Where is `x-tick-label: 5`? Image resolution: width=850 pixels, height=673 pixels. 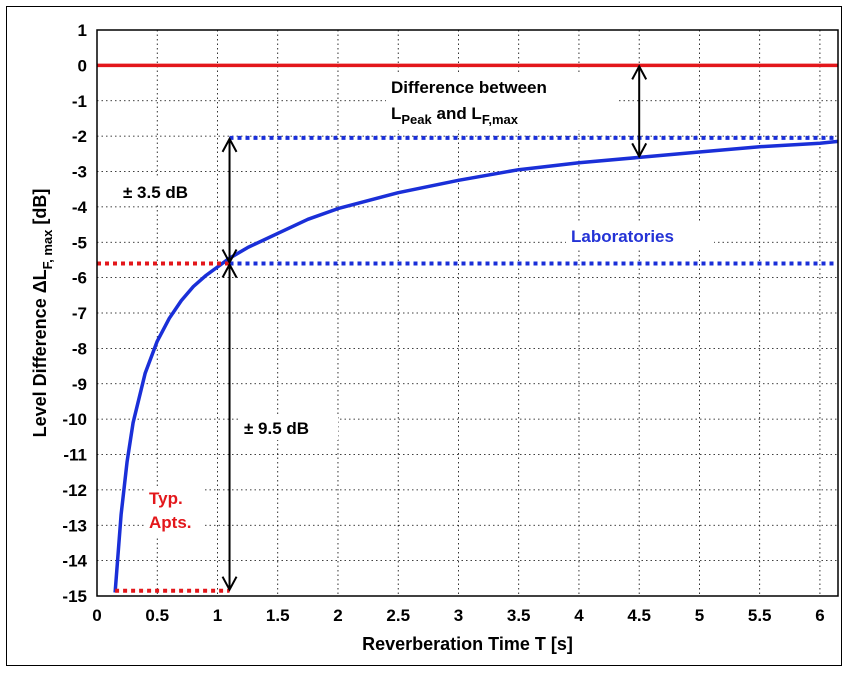
x-tick-label: 5 is located at coordinates (699, 615).